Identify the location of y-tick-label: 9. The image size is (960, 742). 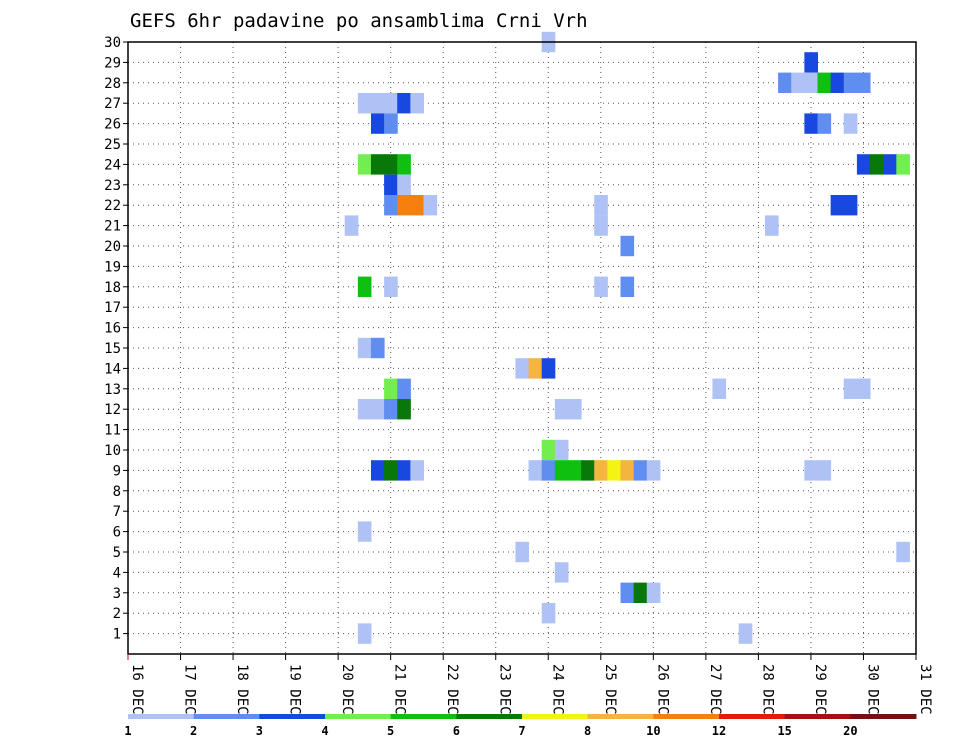
(117, 471).